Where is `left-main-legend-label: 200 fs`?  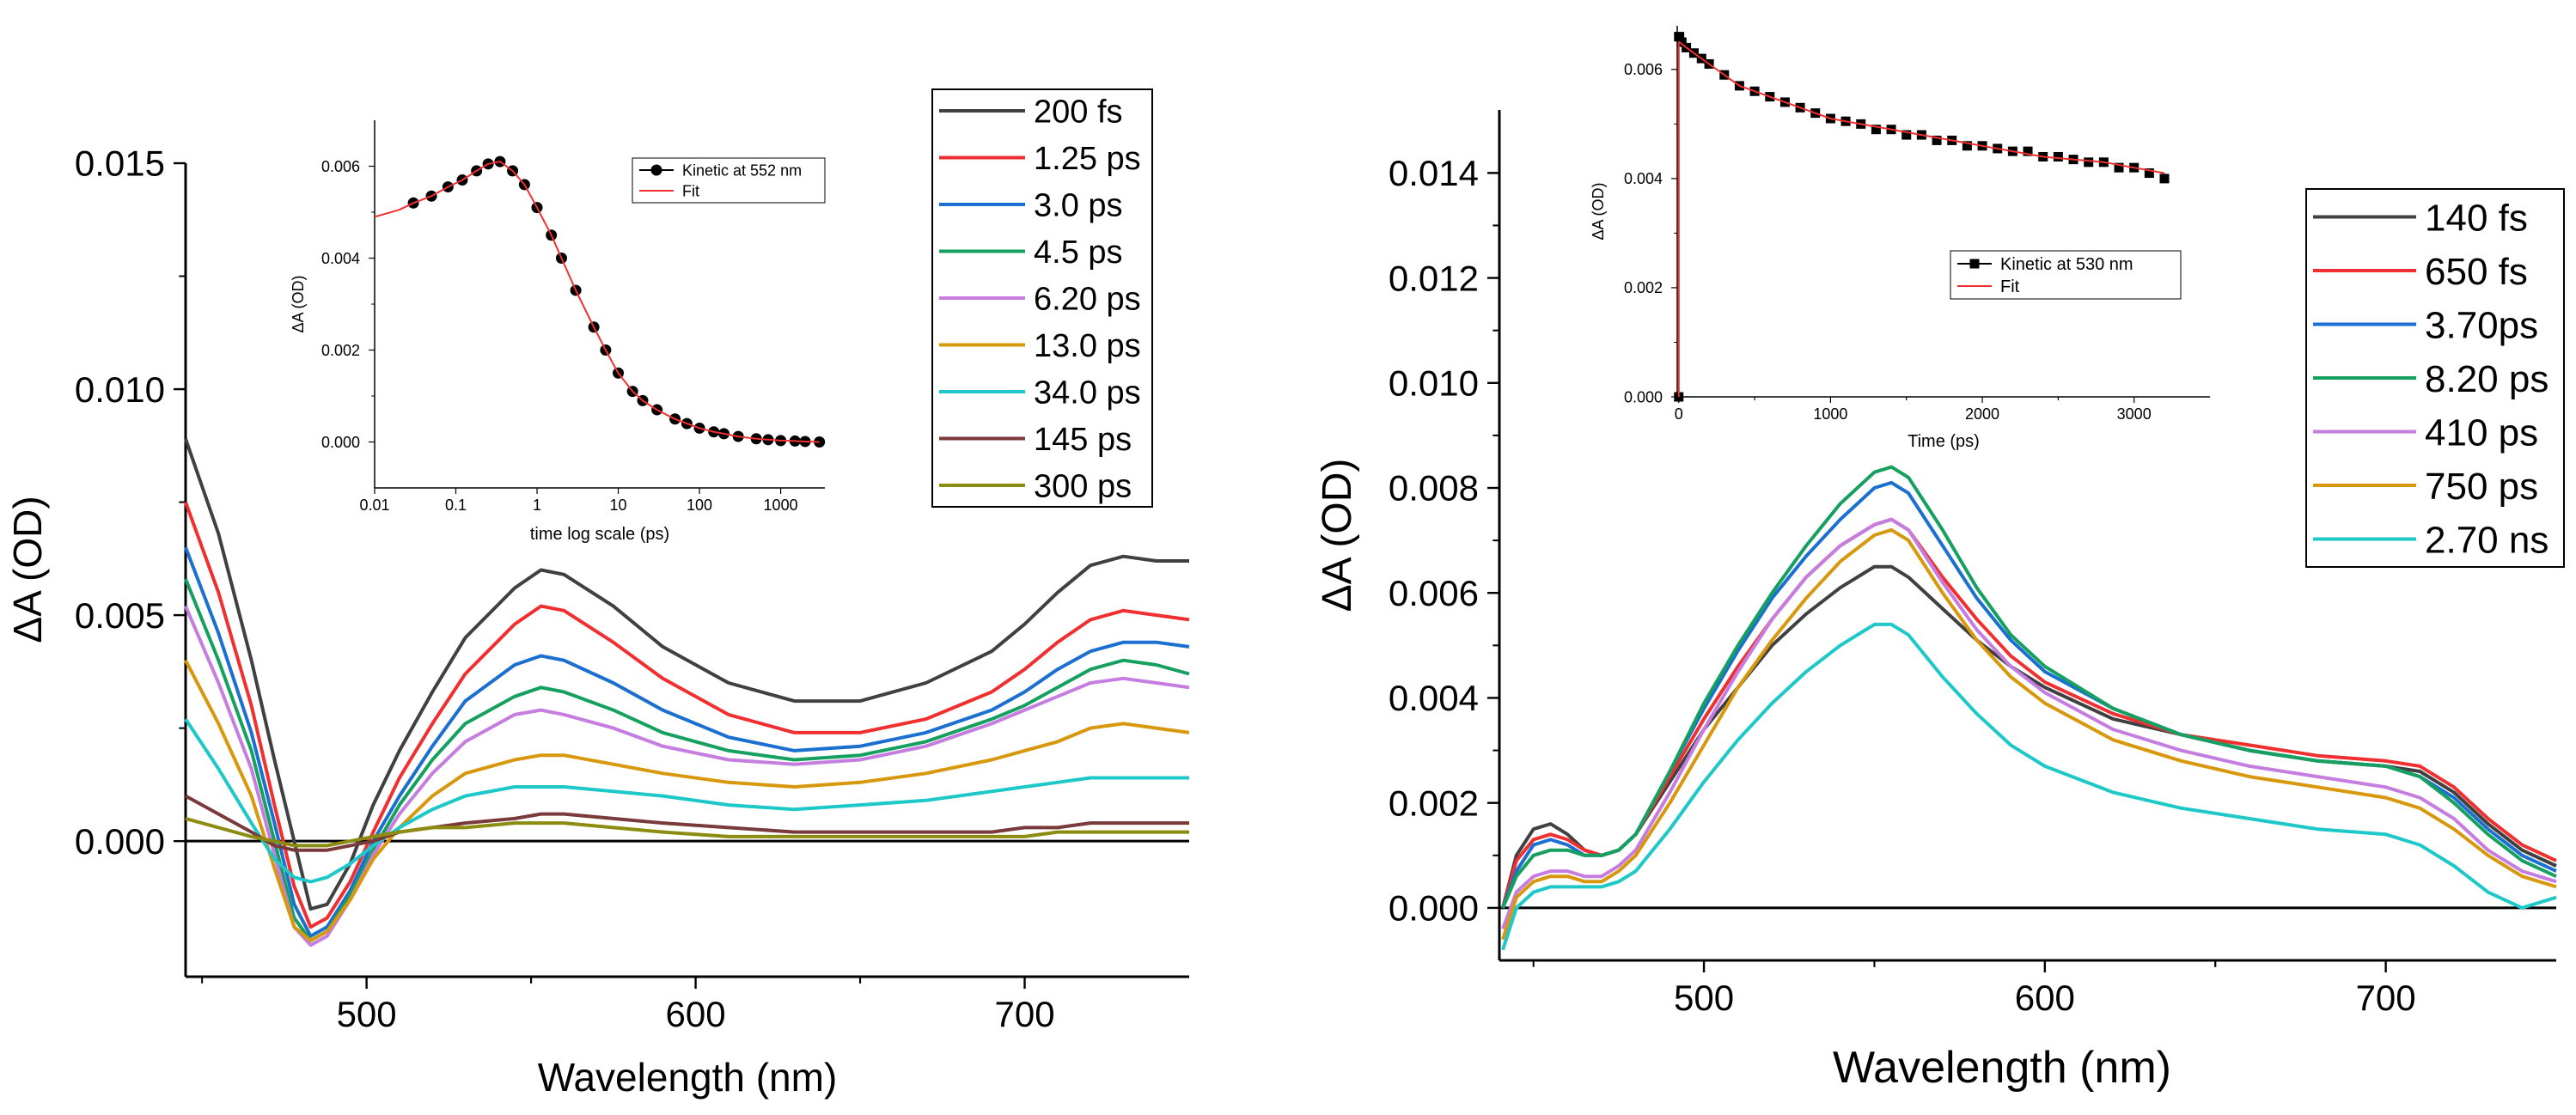
left-main-legend-label: 200 fs is located at coordinates (1078, 112).